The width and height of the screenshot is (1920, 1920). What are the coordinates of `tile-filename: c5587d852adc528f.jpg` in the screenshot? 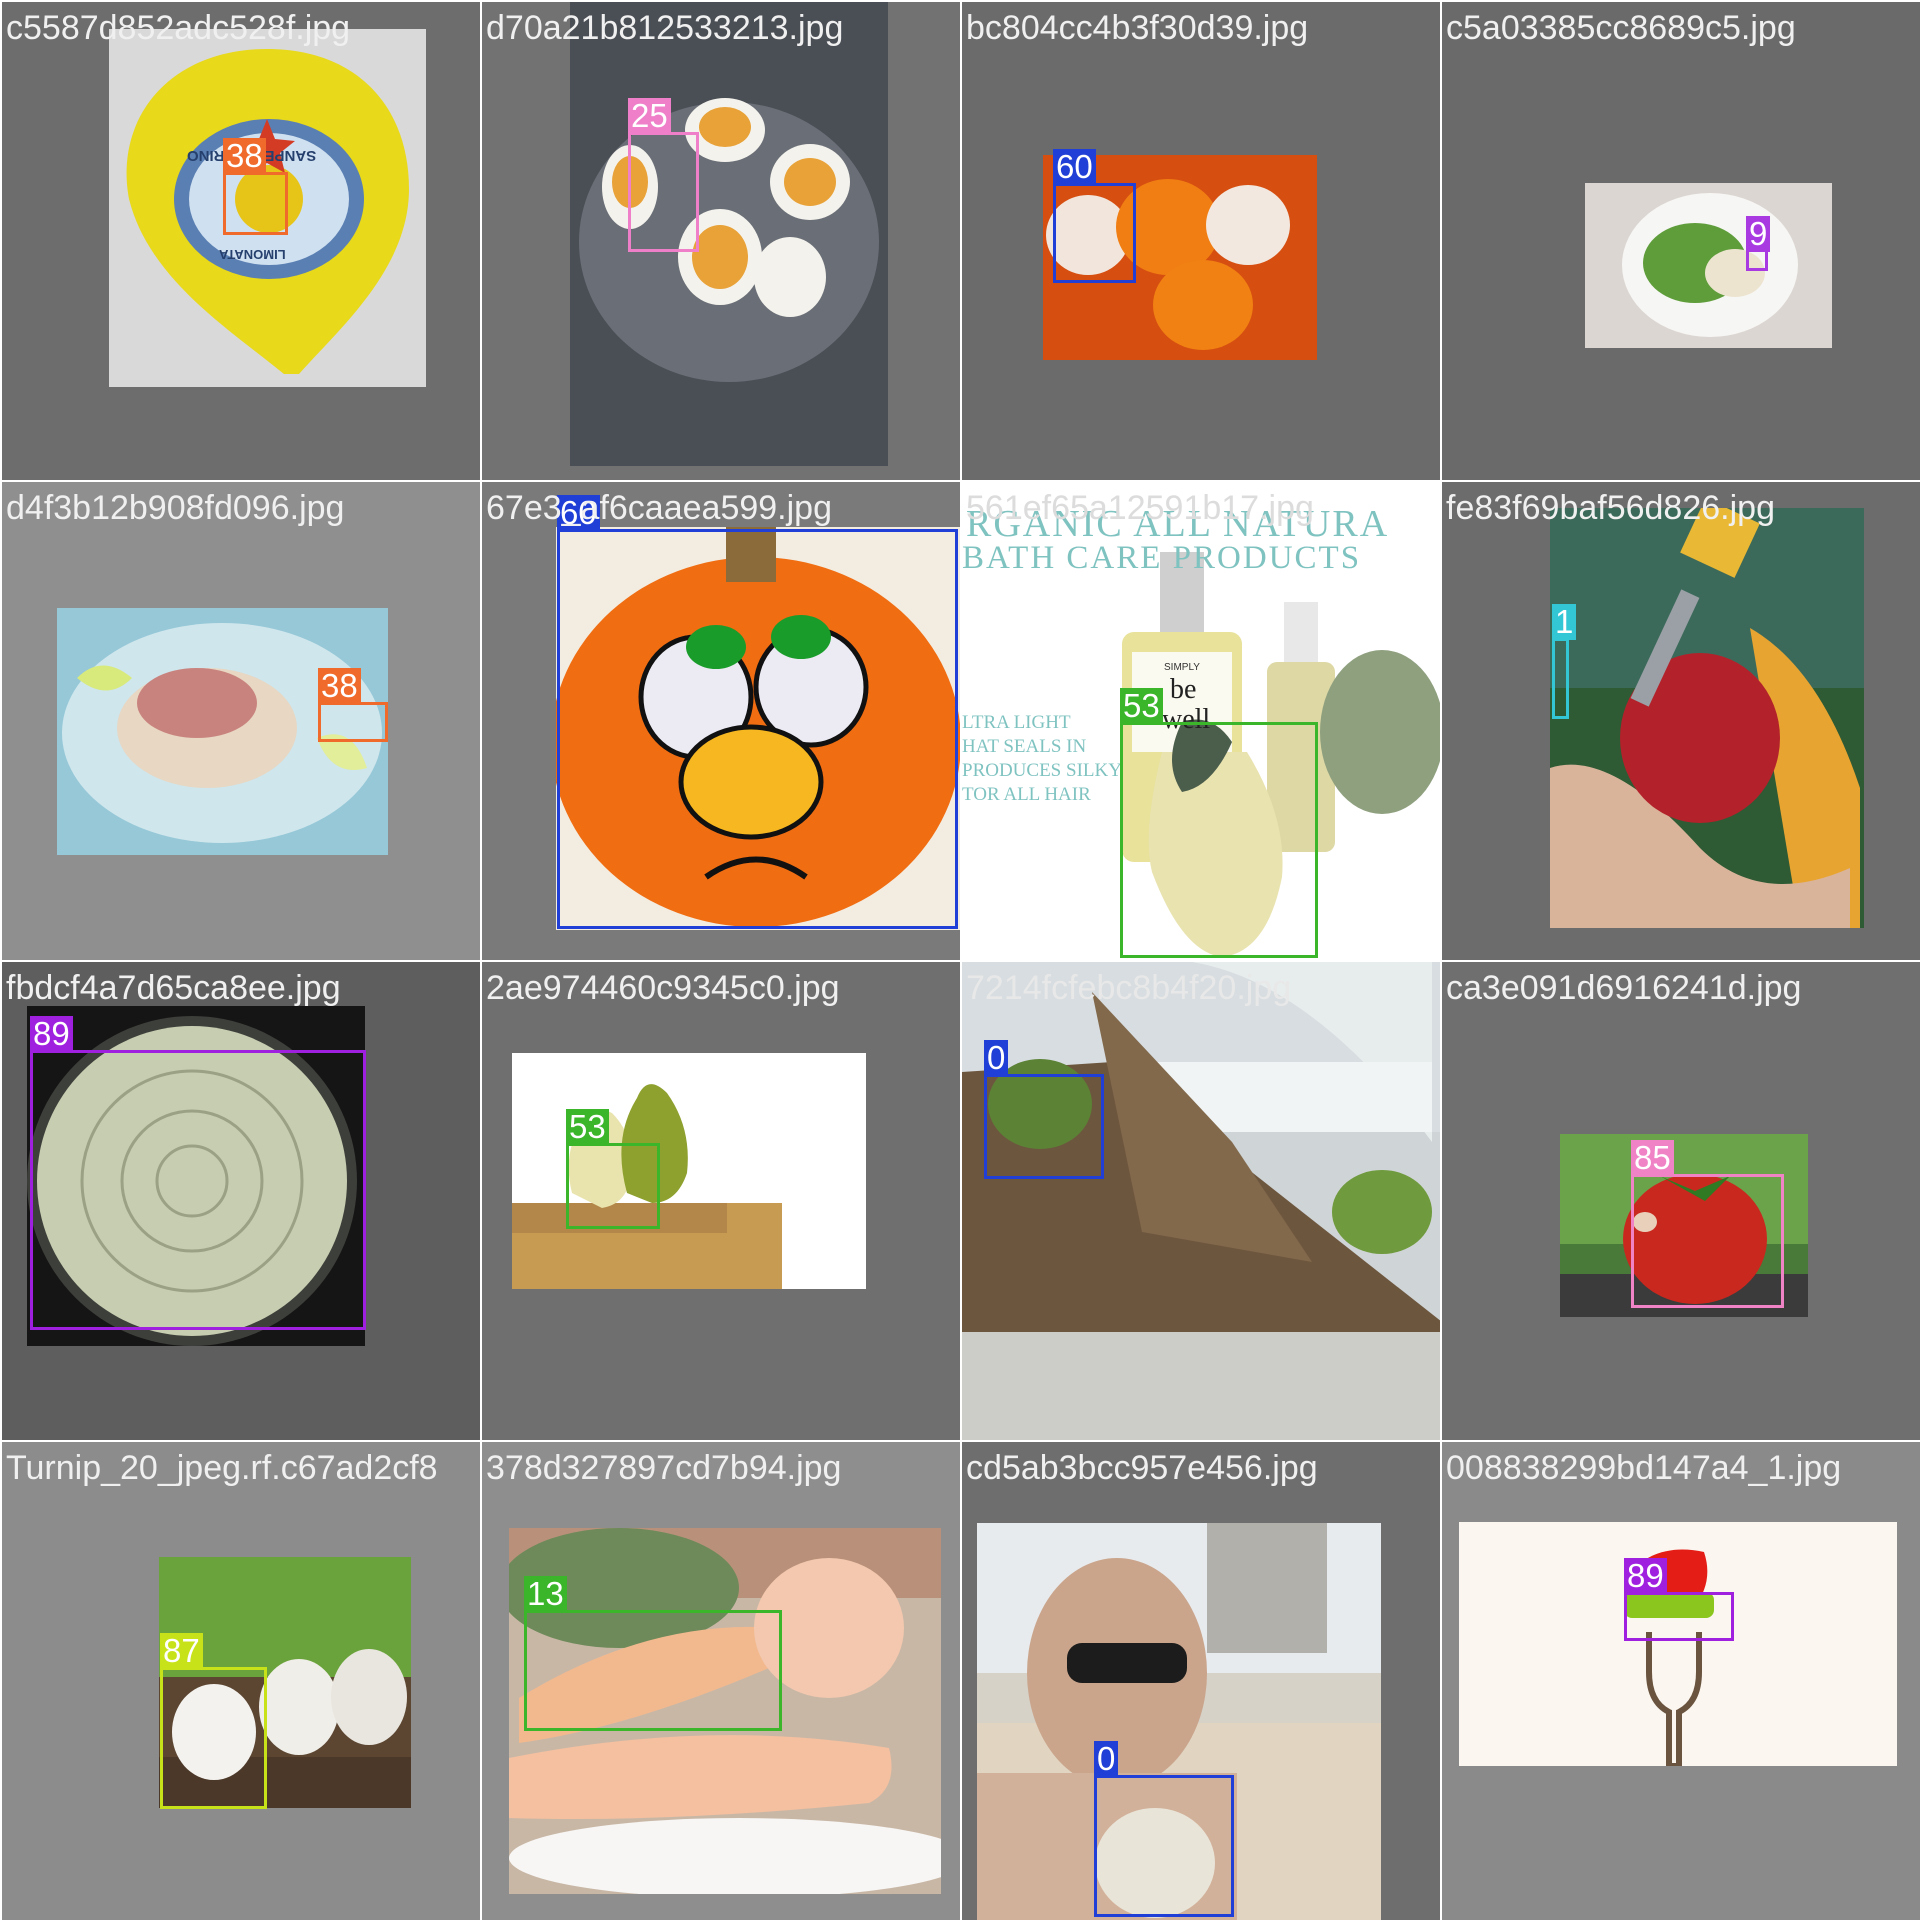 It's located at (178, 28).